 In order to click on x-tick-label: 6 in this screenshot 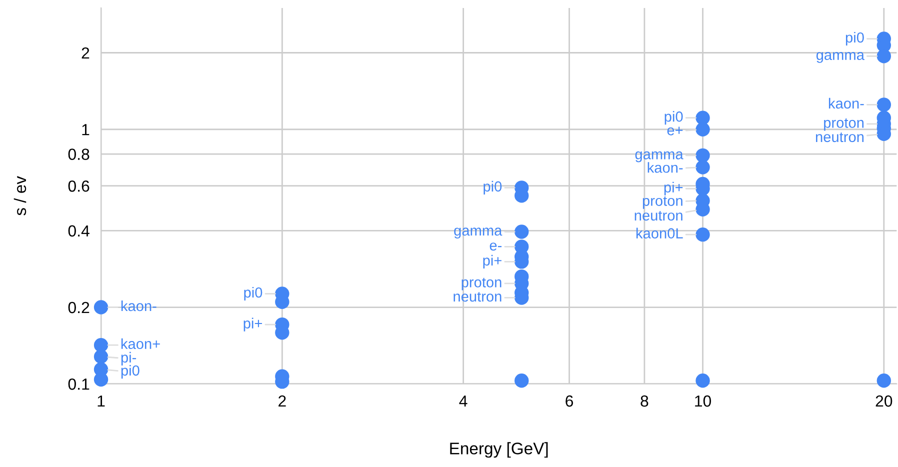, I will do `click(570, 401)`.